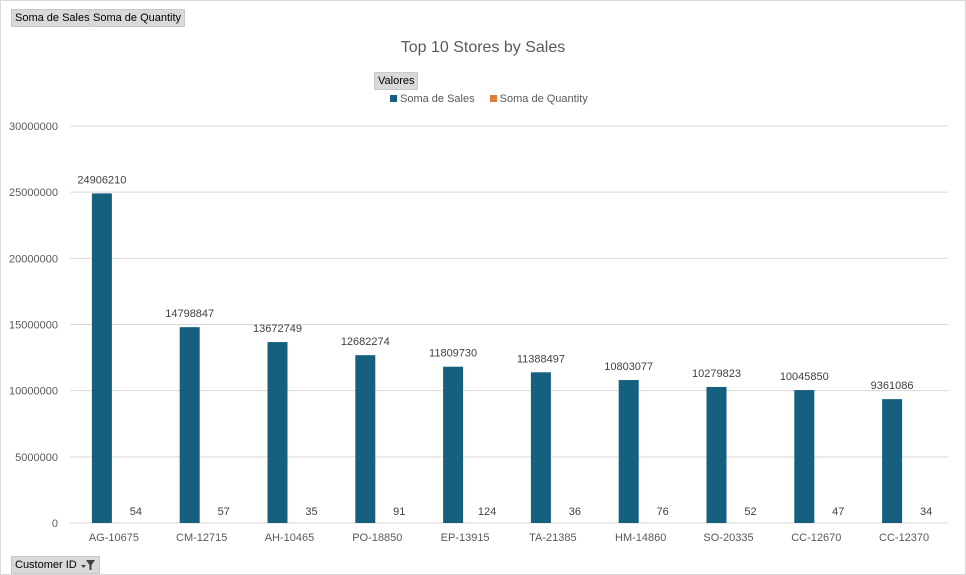  Describe the element at coordinates (201, 538) in the screenshot. I see `x-tick-label: CM-12715` at that location.